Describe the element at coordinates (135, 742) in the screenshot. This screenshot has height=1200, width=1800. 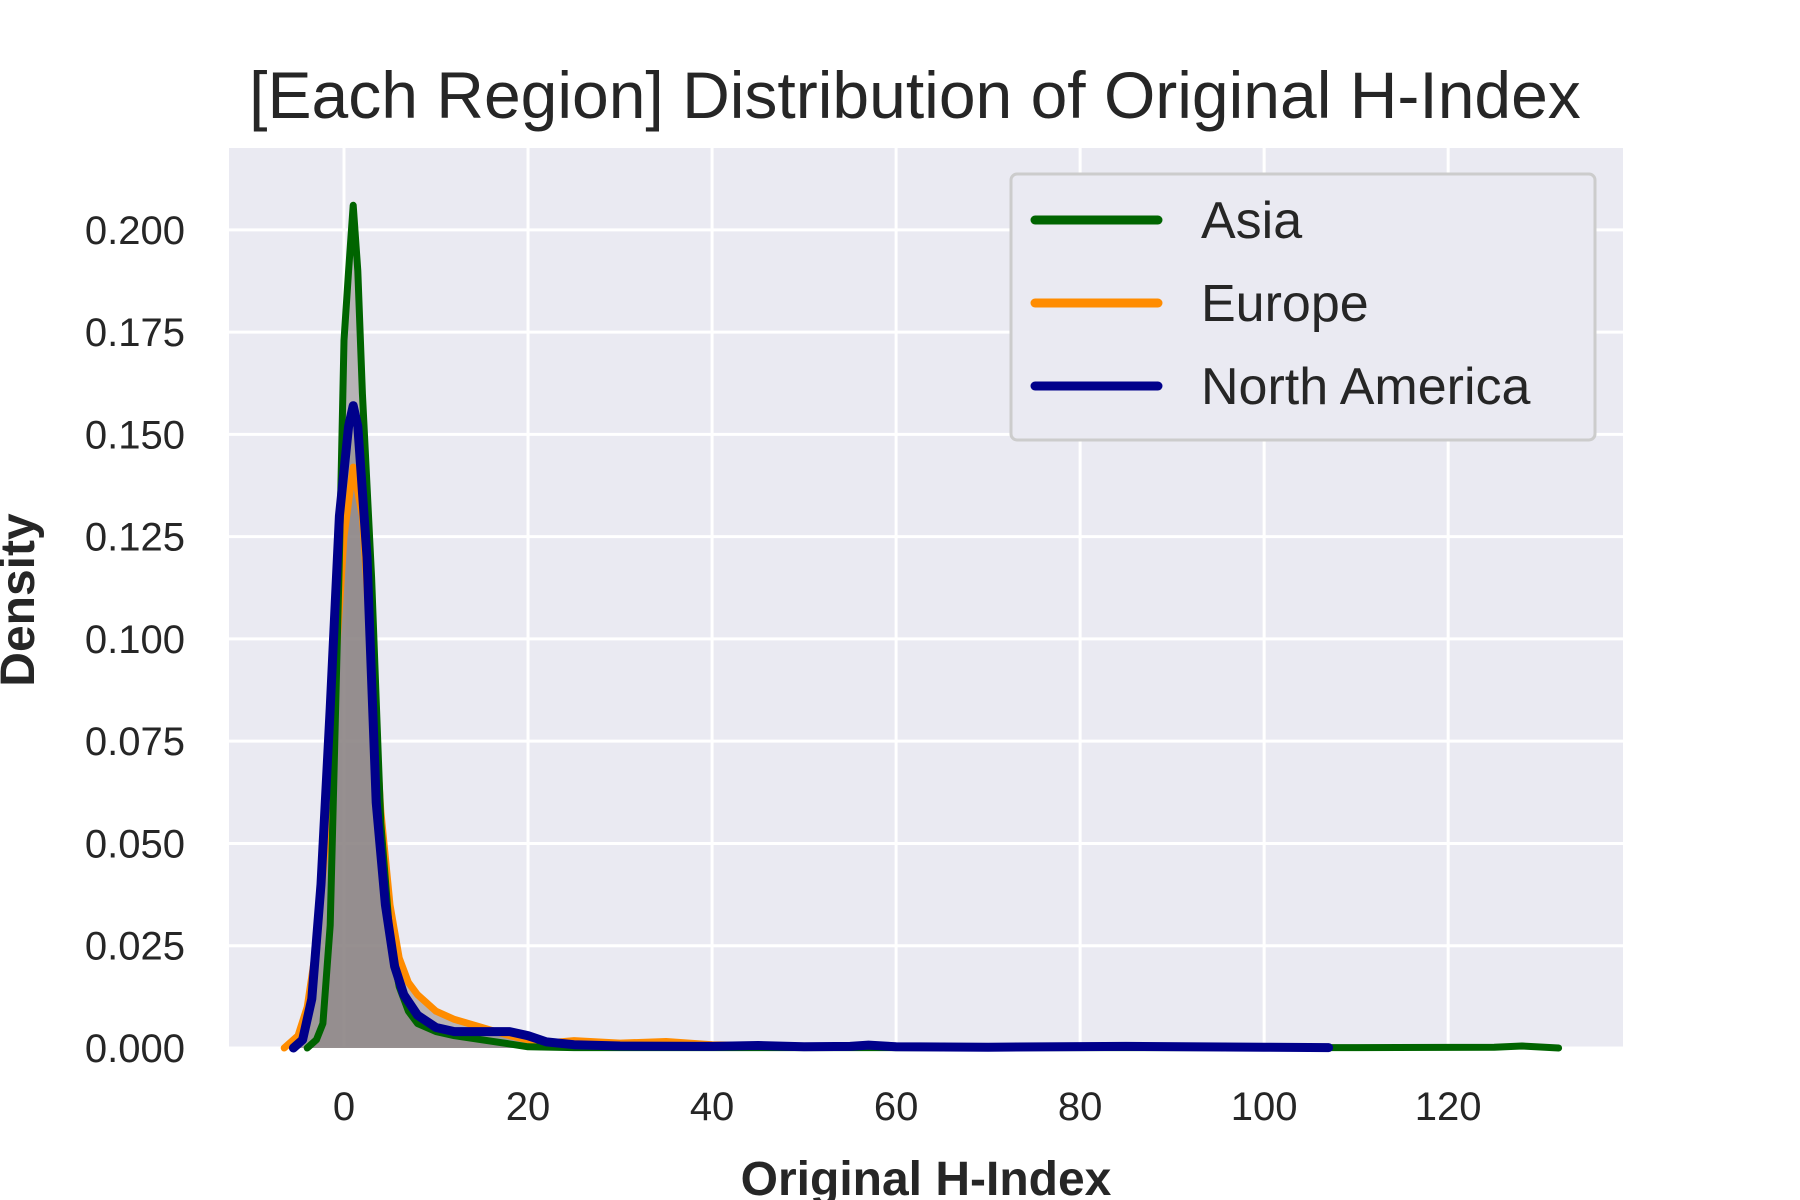
I see `y-tick-label: 0.075` at that location.